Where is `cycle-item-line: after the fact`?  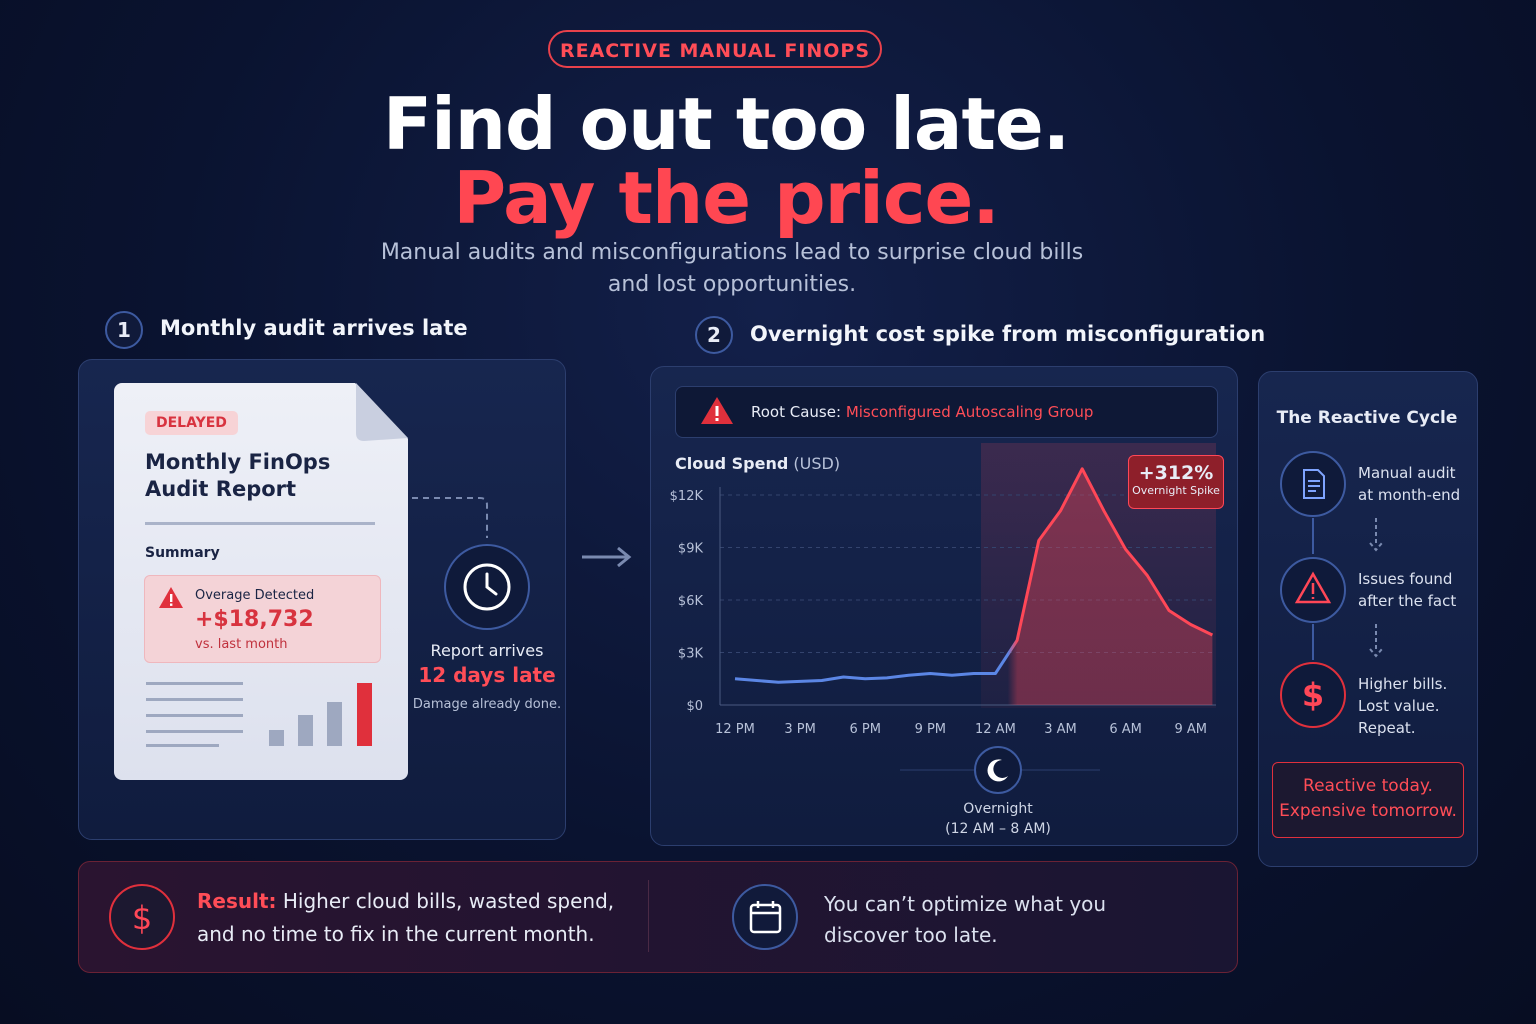
cycle-item-line: after the fact is located at coordinates (1407, 601).